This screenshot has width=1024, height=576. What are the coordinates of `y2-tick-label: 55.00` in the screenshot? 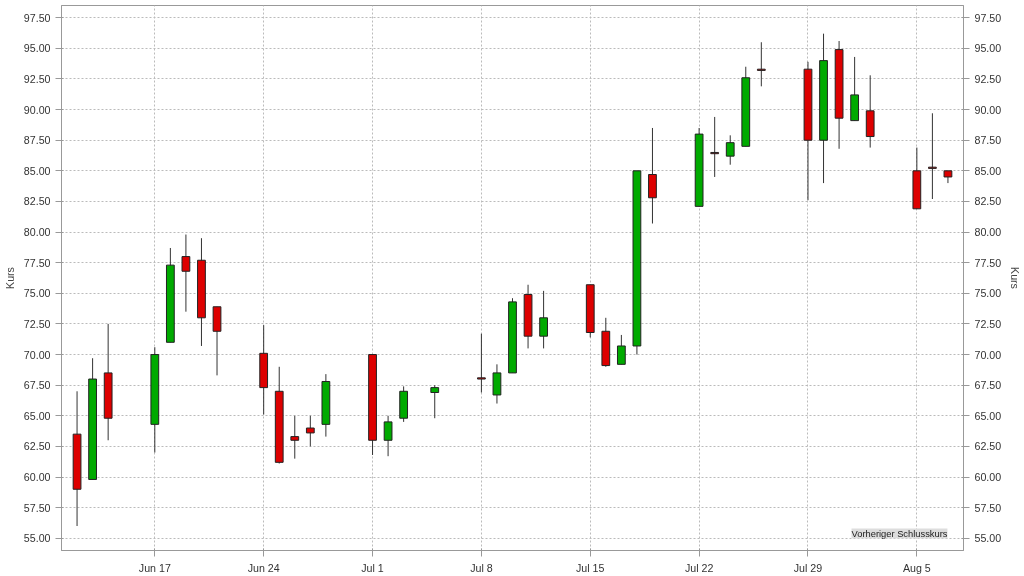 It's located at (988, 538).